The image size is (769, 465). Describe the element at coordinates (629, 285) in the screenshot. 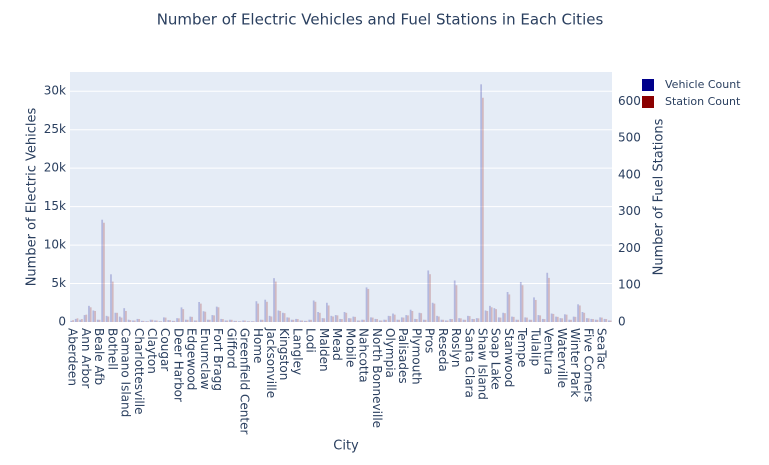

I see `y2-tick-label: 100` at that location.